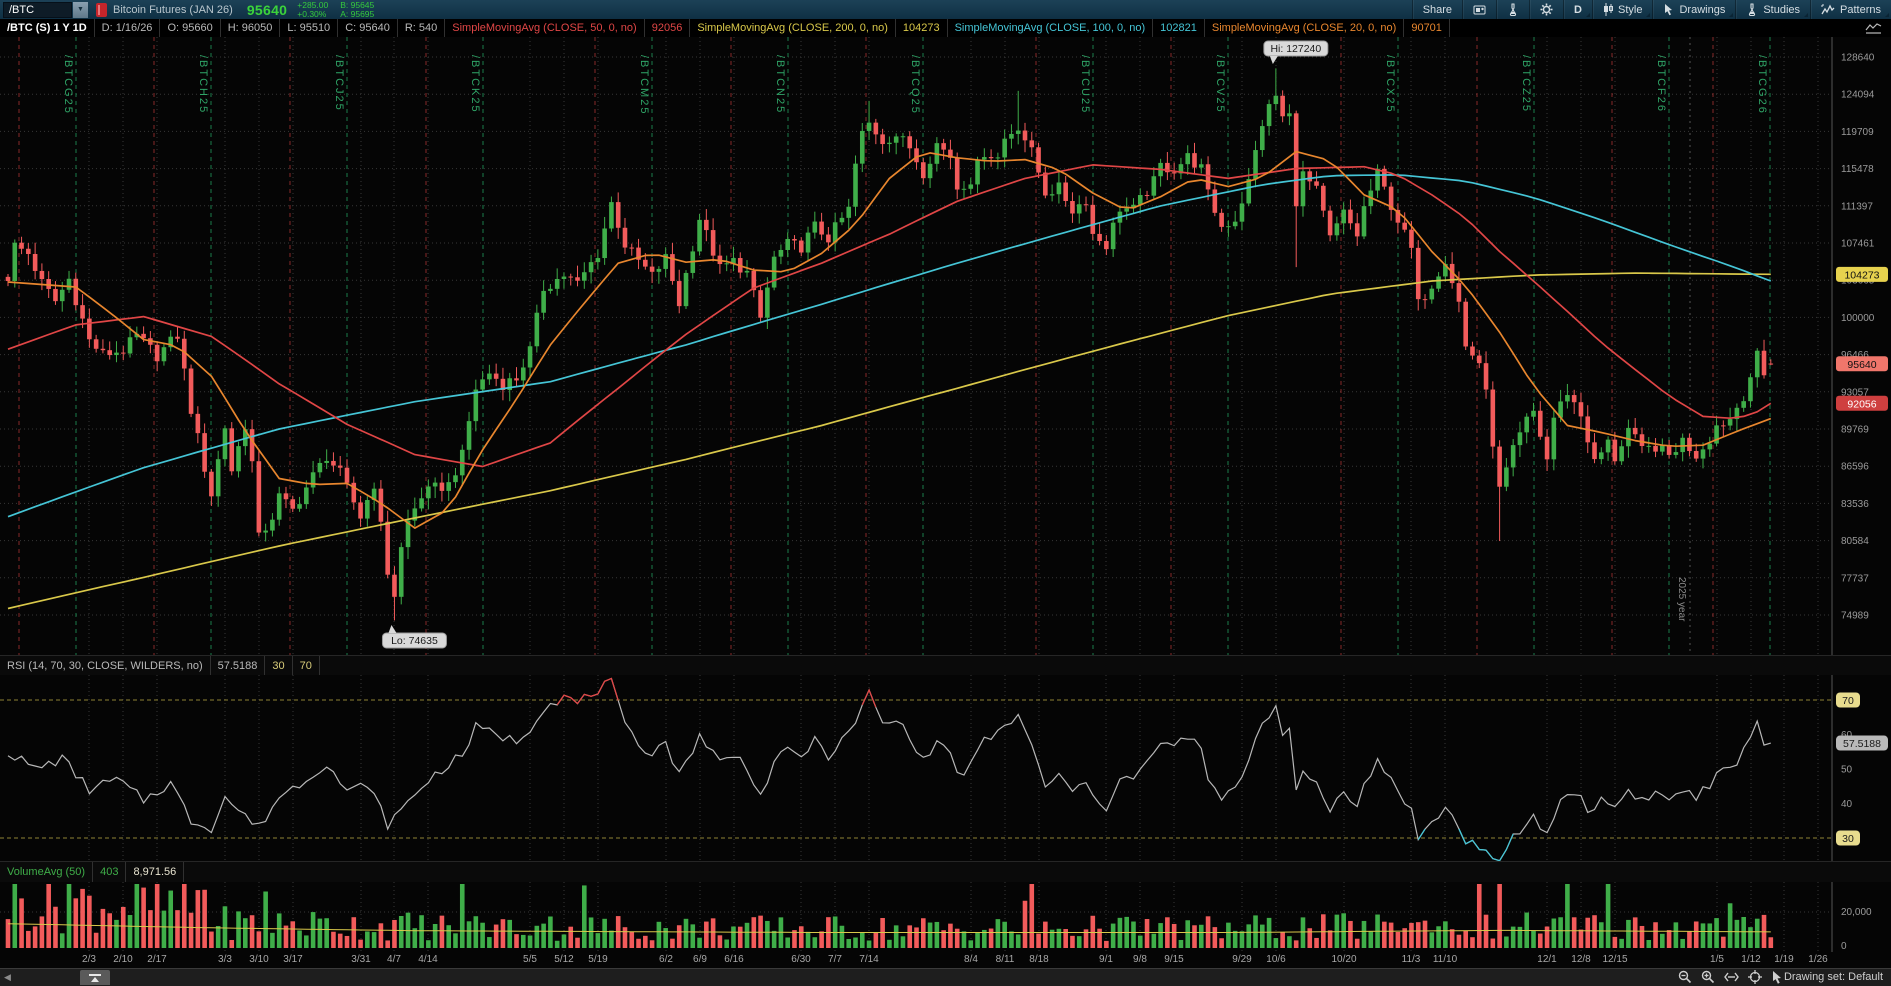  What do you see at coordinates (157, 959) in the screenshot?
I see `date-label: 2/17` at bounding box center [157, 959].